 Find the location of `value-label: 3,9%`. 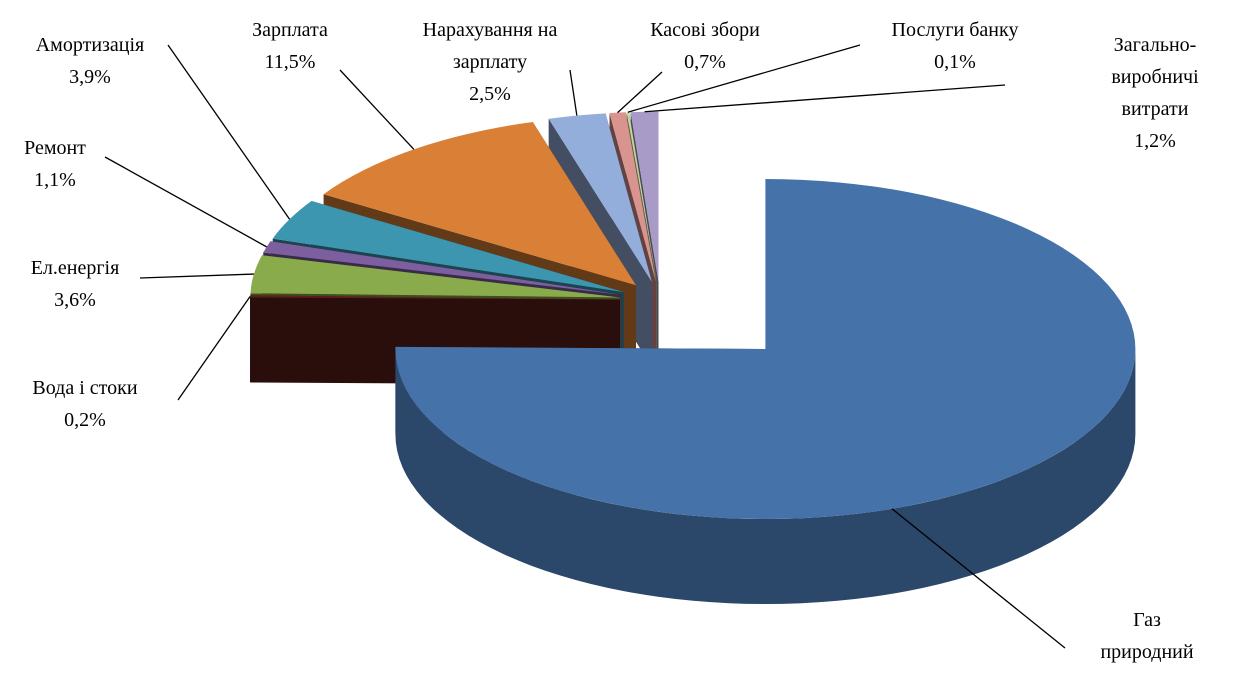

value-label: 3,9% is located at coordinates (90, 77).